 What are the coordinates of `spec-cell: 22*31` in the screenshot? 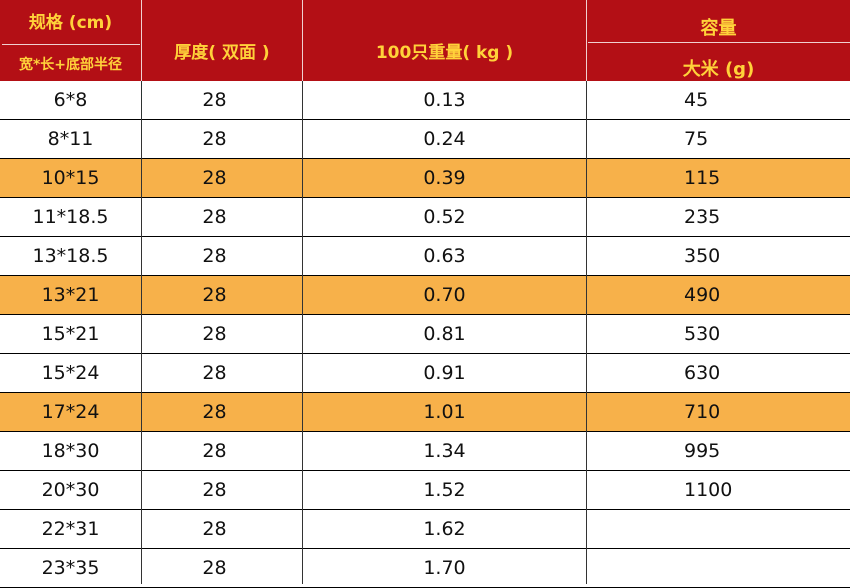 It's located at (70, 529).